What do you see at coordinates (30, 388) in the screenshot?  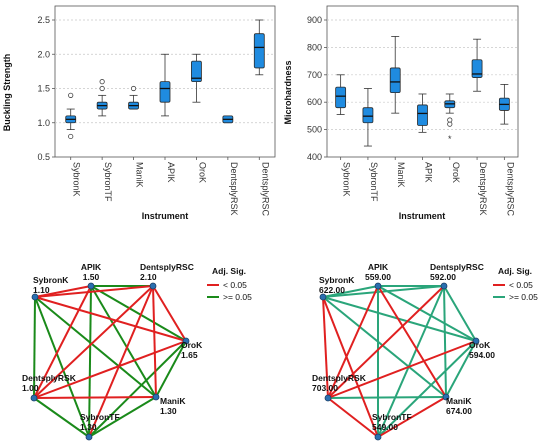 I see `node-value: 1.00` at bounding box center [30, 388].